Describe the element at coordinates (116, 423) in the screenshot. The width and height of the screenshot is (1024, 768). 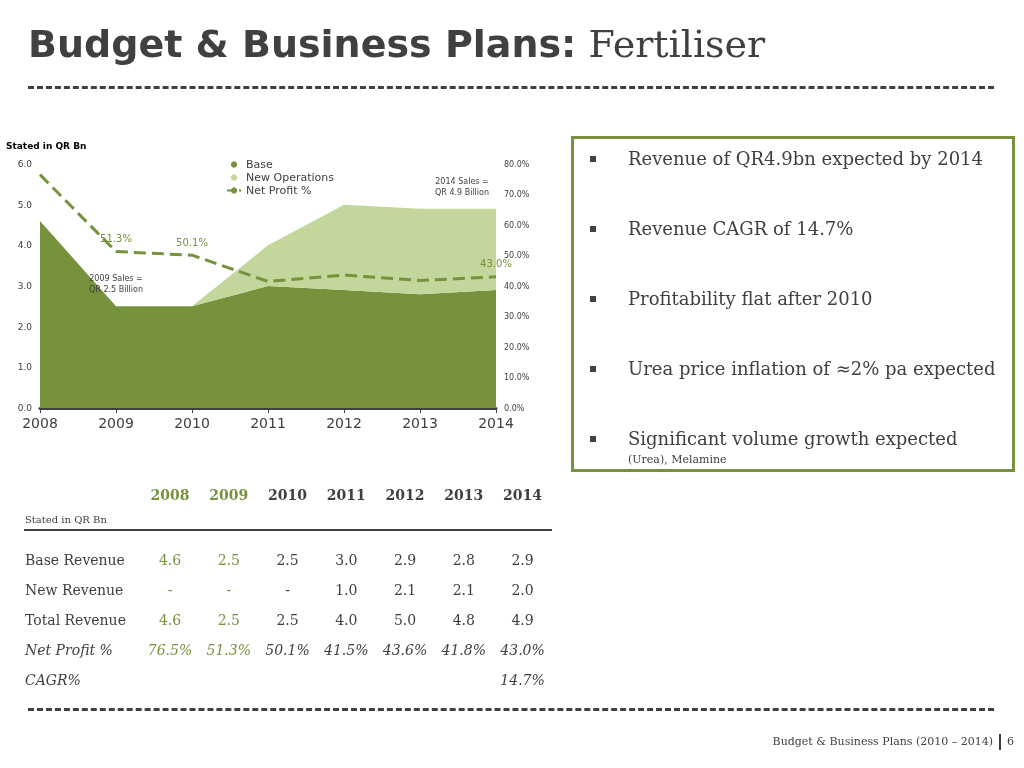
I see `x-tick-label: 2009` at that location.